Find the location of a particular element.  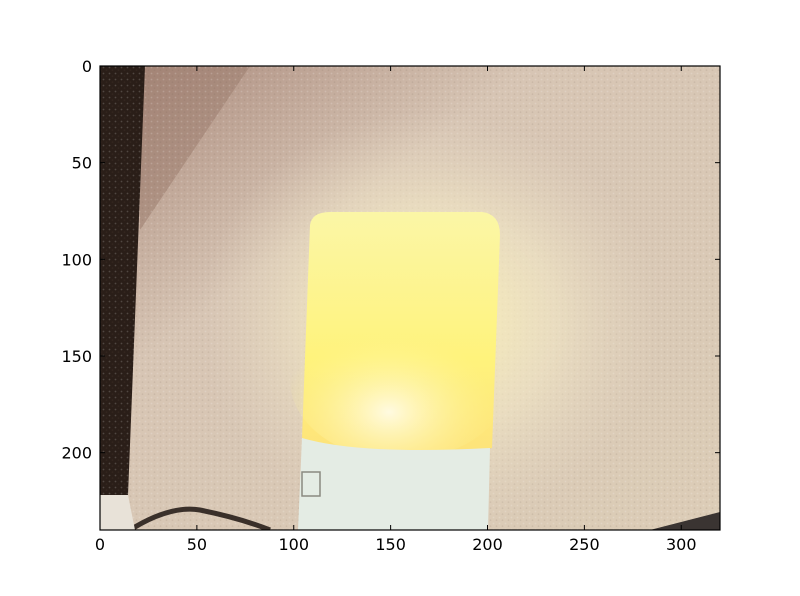

x-tick-label: 300 is located at coordinates (681, 544).